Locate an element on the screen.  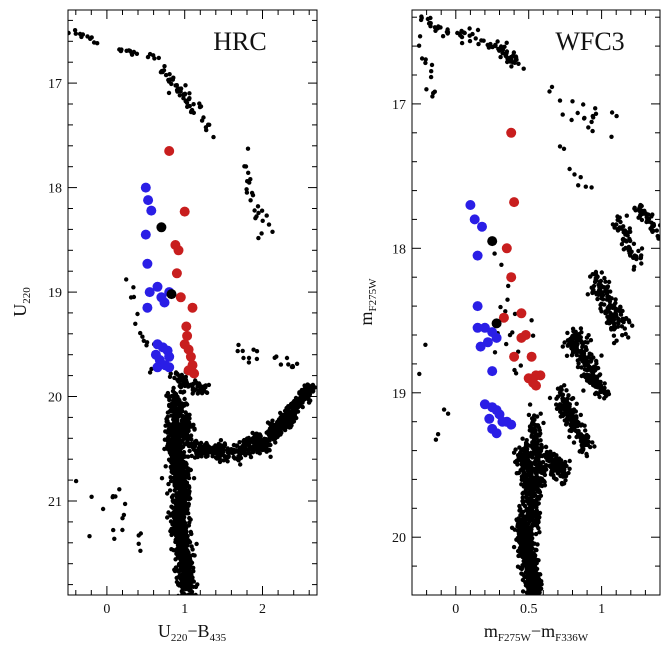
hrc-panel-title: HRC is located at coordinates (239, 41).